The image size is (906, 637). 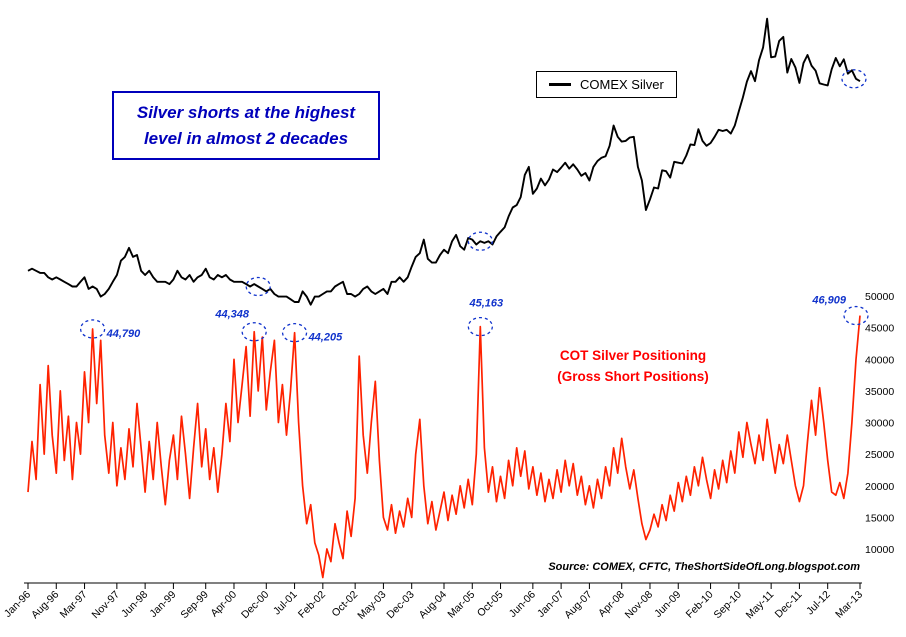 I want to click on x-tick-label: Oct-05, so click(x=490, y=604).